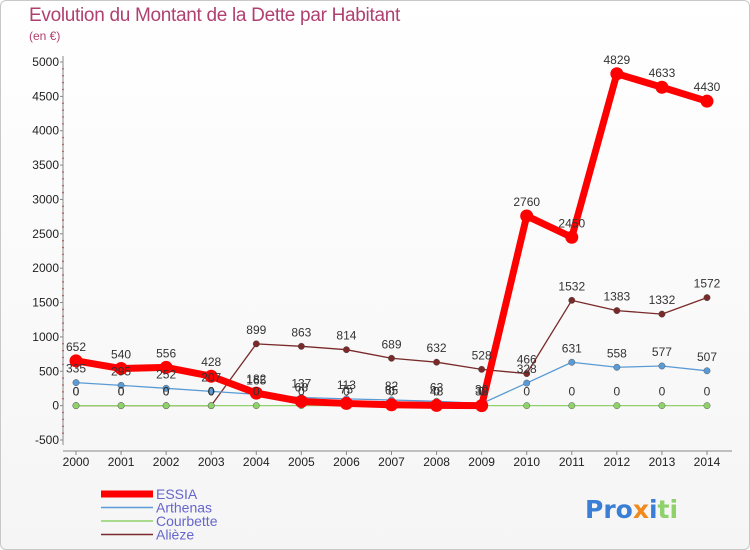 The width and height of the screenshot is (750, 550). Describe the element at coordinates (55, 406) in the screenshot. I see `y-tick-label: 0` at that location.